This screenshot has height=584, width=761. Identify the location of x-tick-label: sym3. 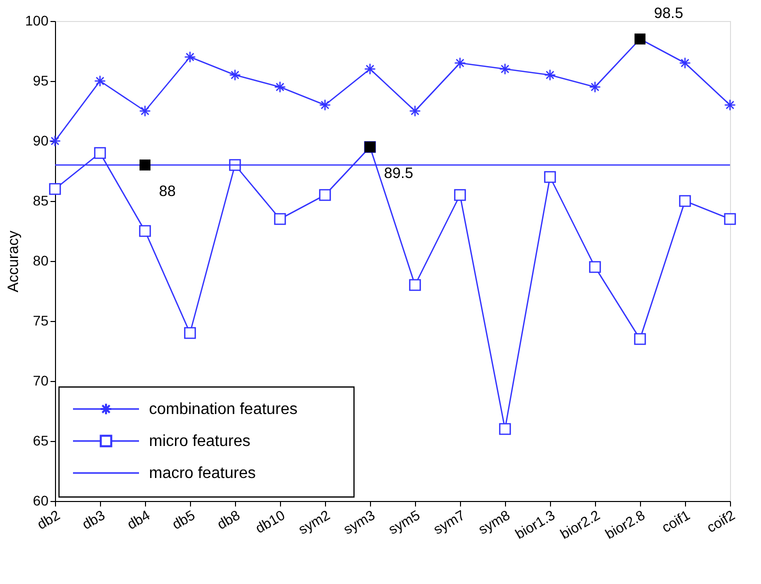
(359, 522).